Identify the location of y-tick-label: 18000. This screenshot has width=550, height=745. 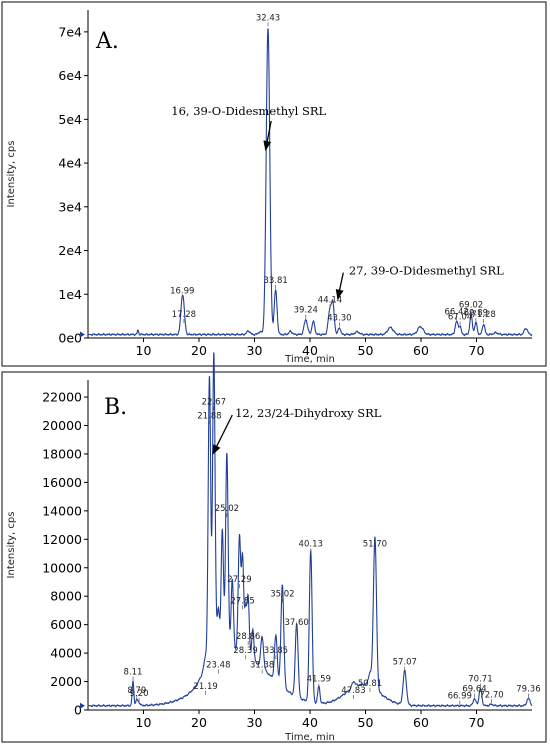
(62, 453).